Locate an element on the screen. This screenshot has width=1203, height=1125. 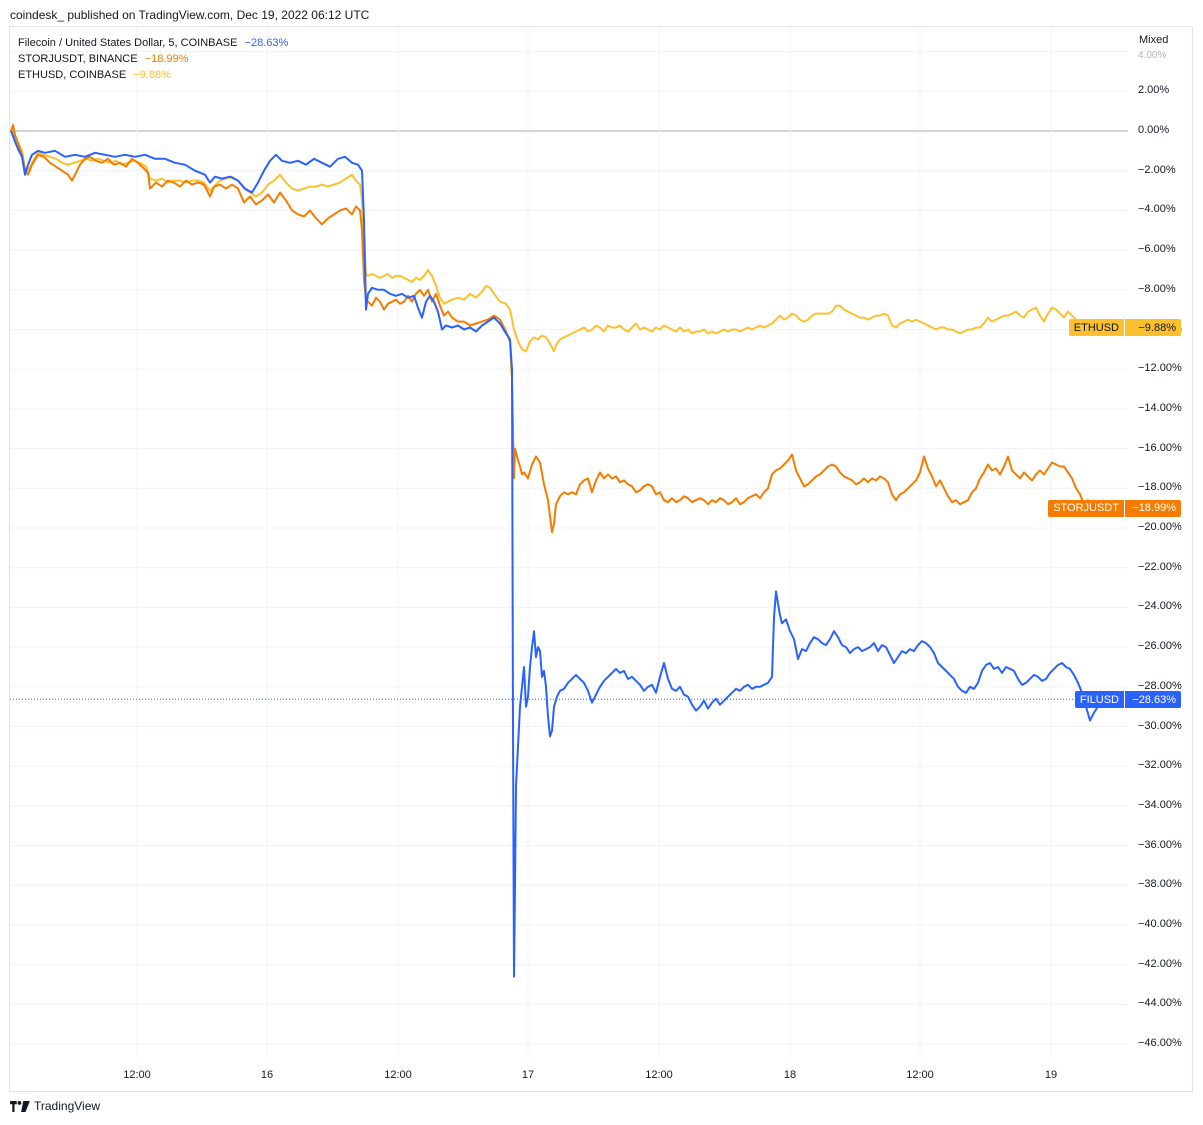
y-tick-label: −40.00% is located at coordinates (1160, 924).